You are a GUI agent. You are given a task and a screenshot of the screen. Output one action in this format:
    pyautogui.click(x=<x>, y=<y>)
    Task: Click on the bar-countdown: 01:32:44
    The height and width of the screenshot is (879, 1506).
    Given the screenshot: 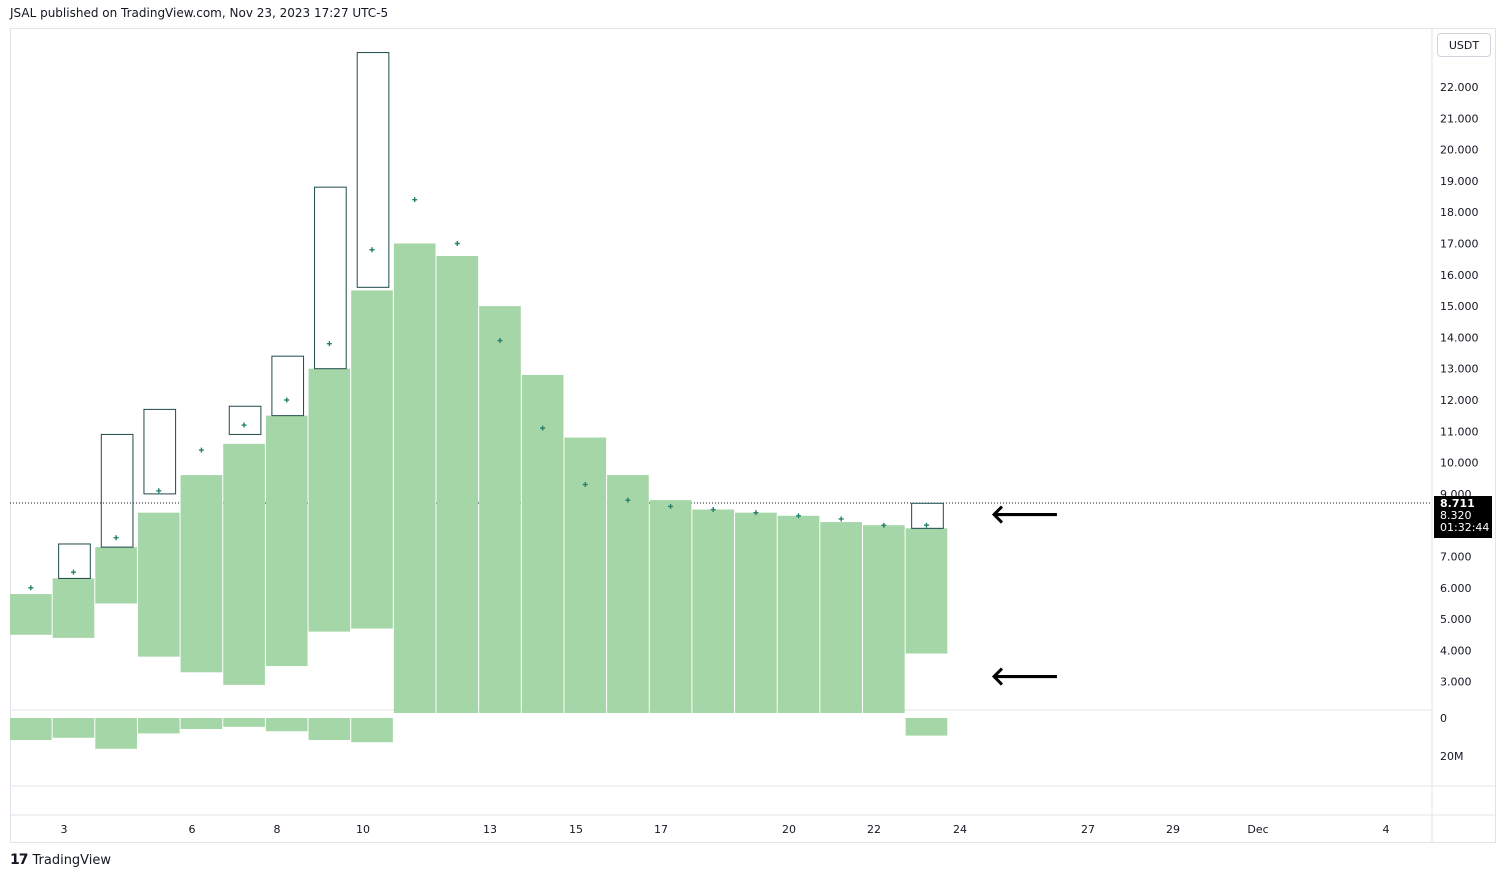 What is the action you would take?
    pyautogui.click(x=1465, y=527)
    